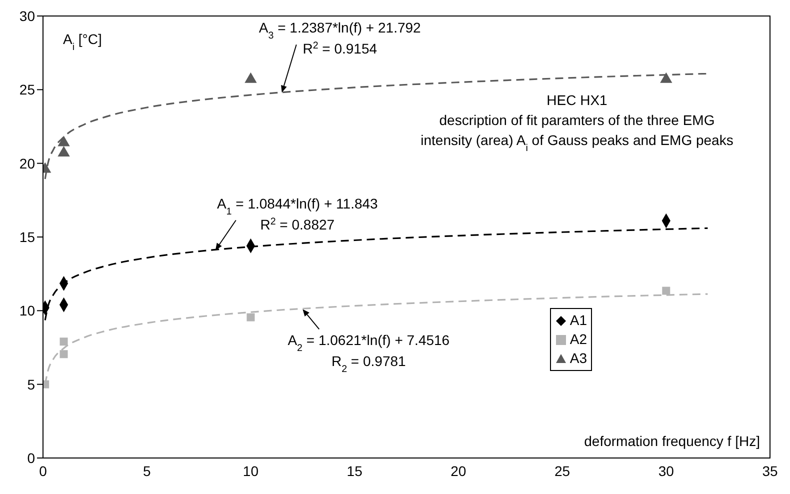  I want to click on y-tick-label: 10, so click(27, 310).